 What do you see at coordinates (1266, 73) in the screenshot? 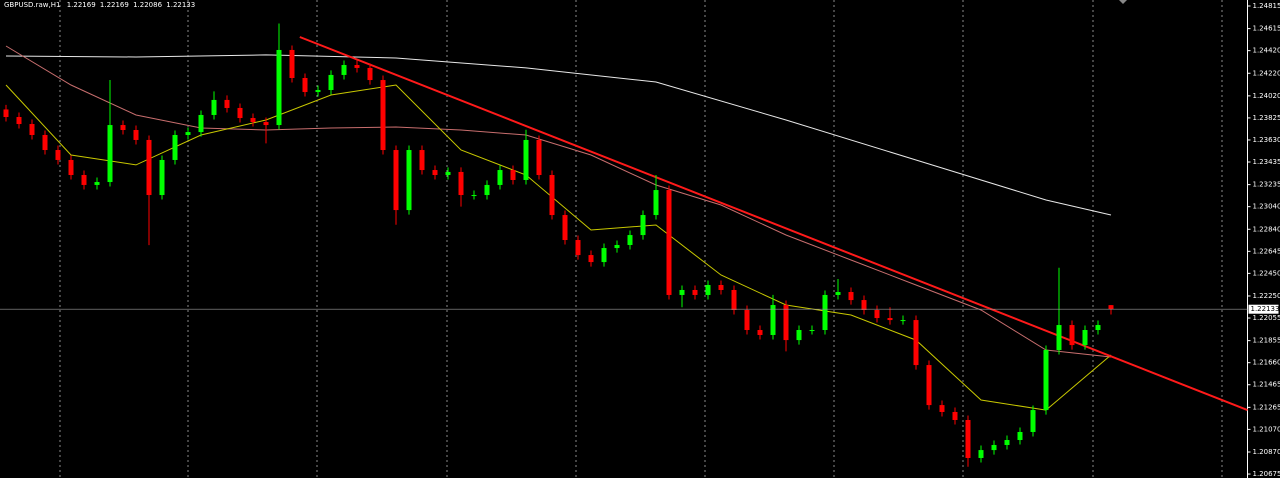
I see `y-tick-label: 1.24220` at bounding box center [1266, 73].